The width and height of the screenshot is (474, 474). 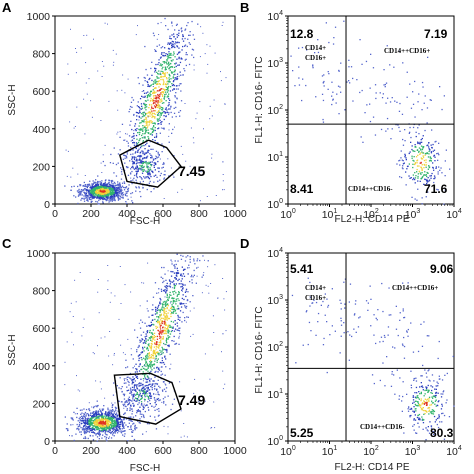 What do you see at coordinates (275, 157) in the screenshot?
I see `y-tick-label: 101` at bounding box center [275, 157].